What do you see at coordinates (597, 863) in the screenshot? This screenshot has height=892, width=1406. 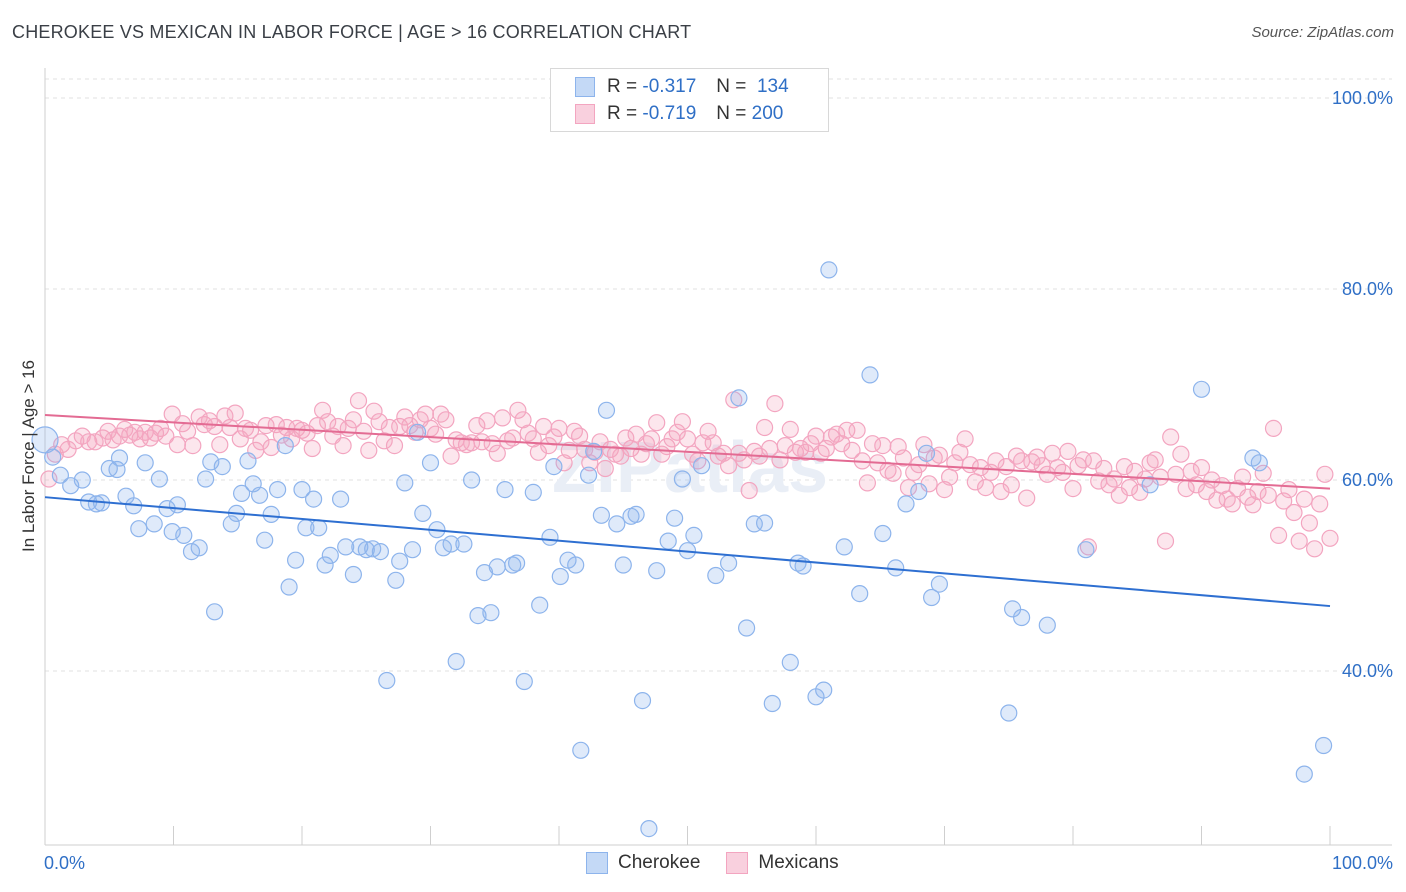 I see `cherokee-swatch` at bounding box center [597, 863].